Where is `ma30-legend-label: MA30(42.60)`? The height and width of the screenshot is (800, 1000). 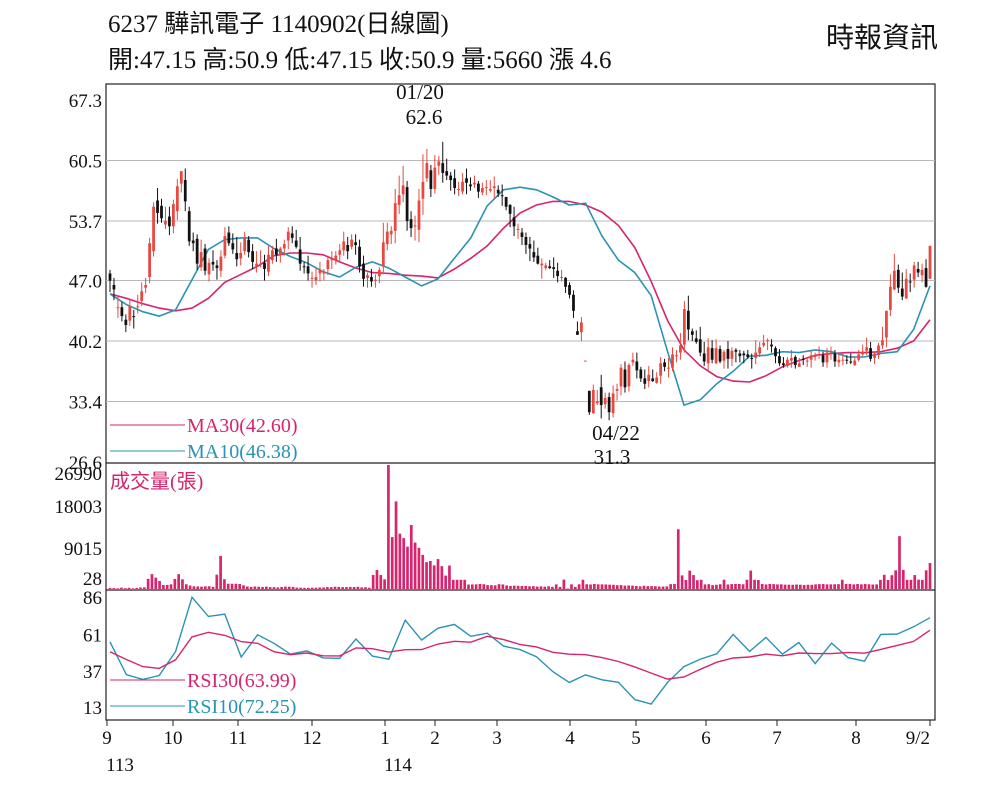 ma30-legend-label: MA30(42.60) is located at coordinates (242, 426).